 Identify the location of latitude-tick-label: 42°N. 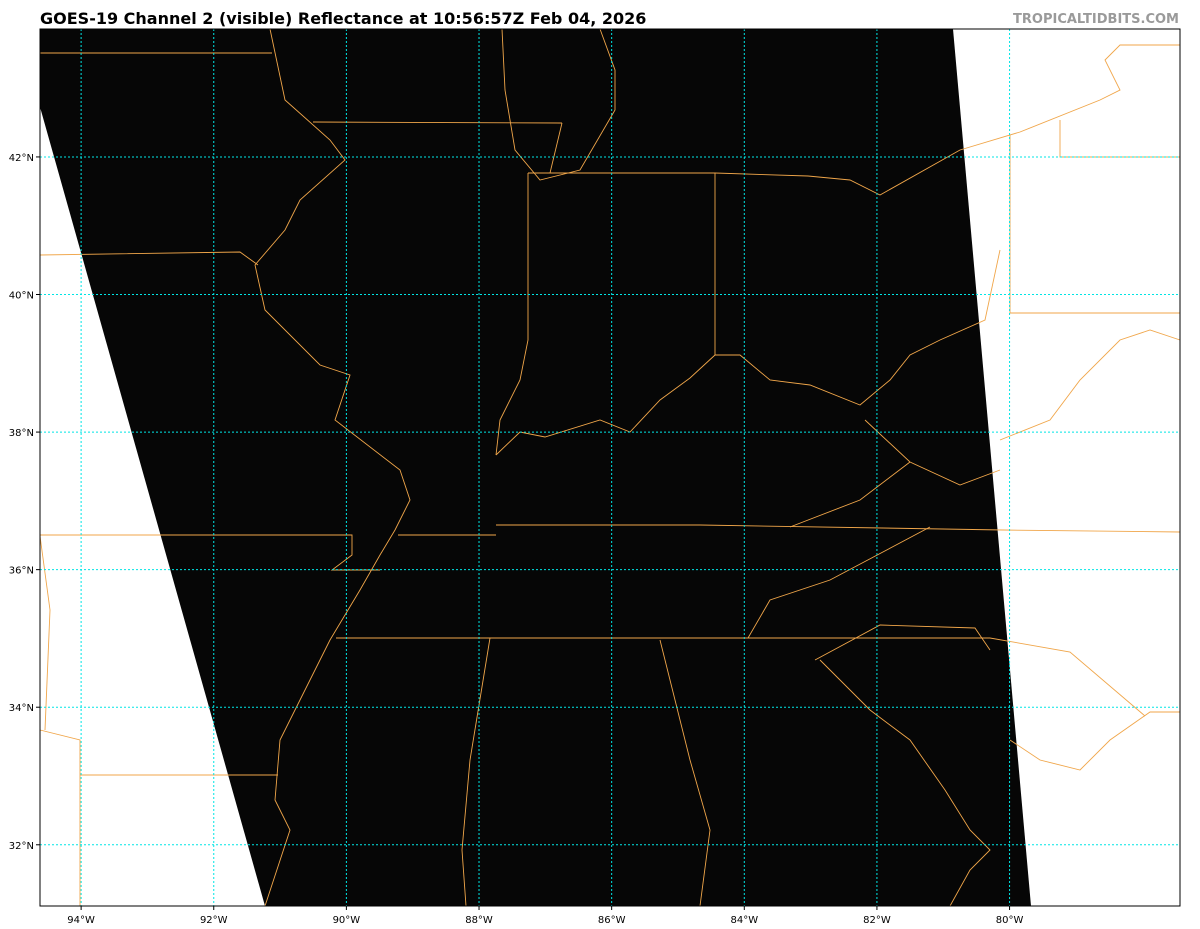
(21, 158).